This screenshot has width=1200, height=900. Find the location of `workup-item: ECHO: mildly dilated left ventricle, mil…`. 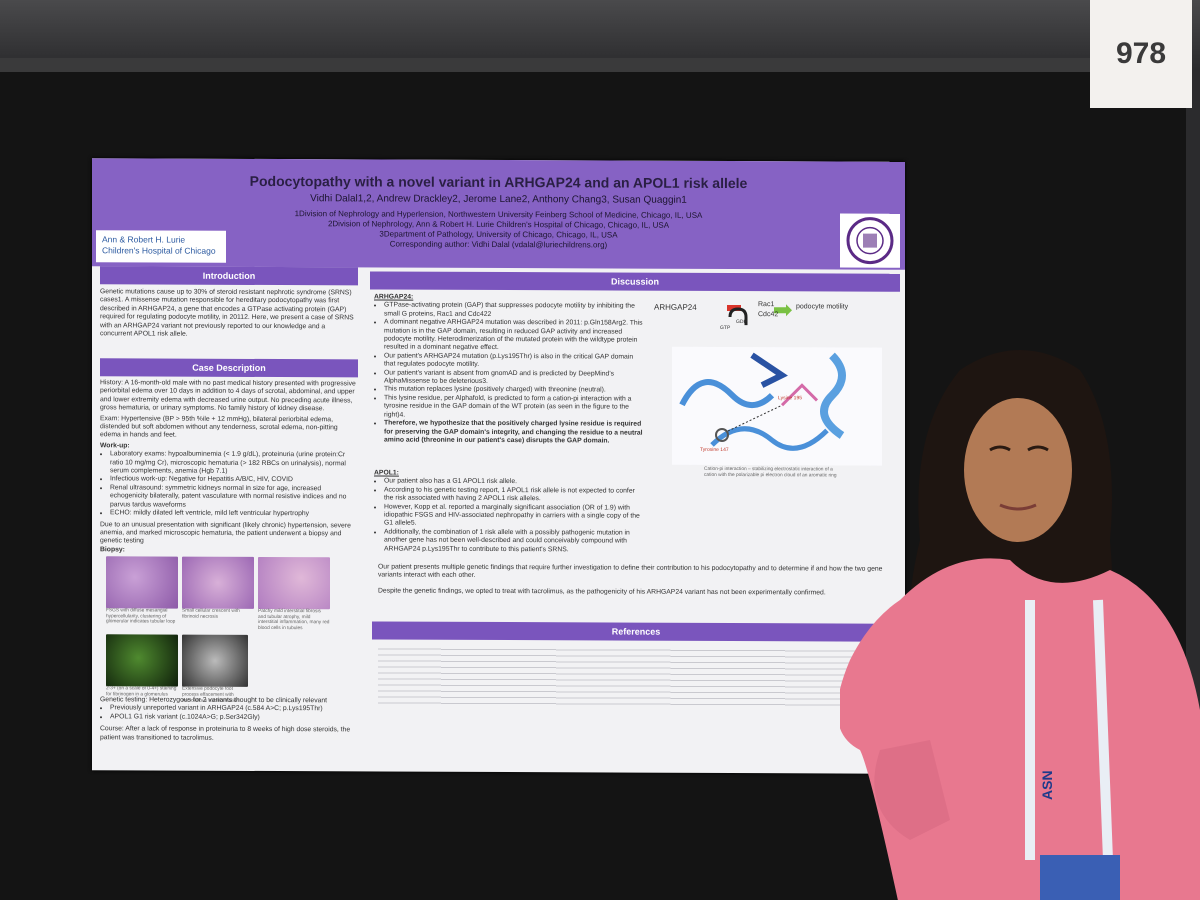

workup-item: ECHO: mildly dilated left ventricle, mil… is located at coordinates (234, 513).